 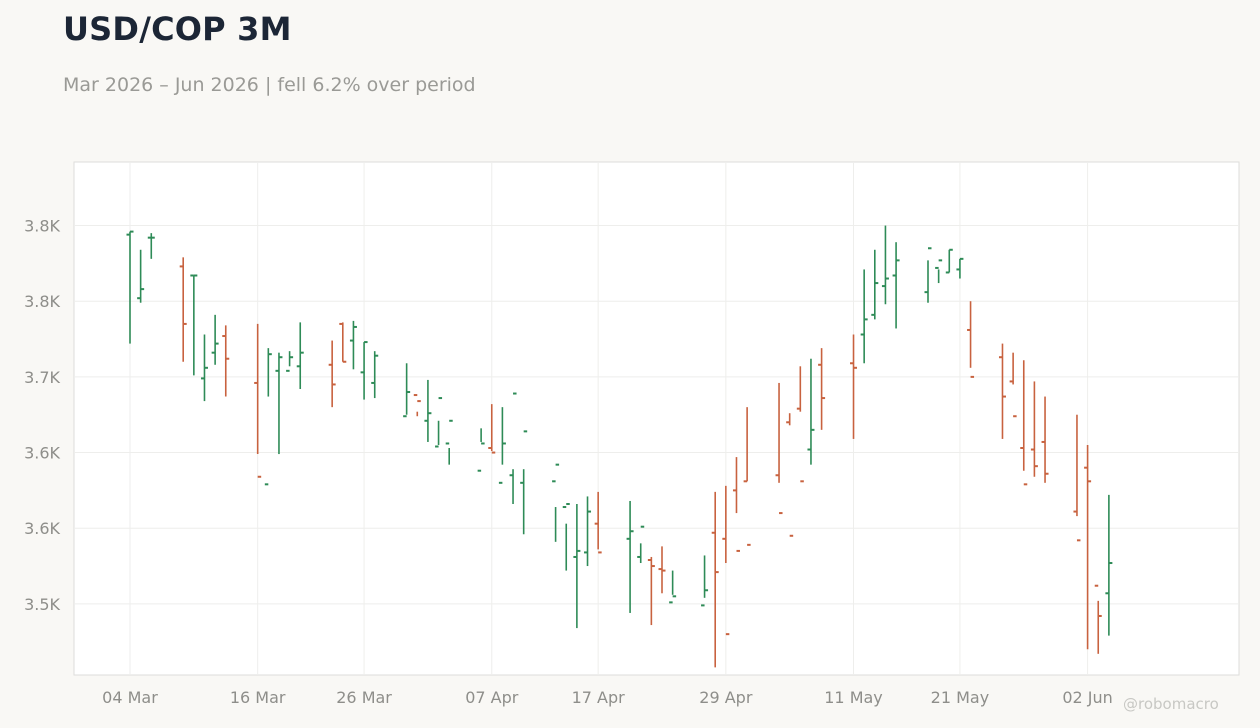 I want to click on y-tick-label: 3.5K, so click(x=42, y=604).